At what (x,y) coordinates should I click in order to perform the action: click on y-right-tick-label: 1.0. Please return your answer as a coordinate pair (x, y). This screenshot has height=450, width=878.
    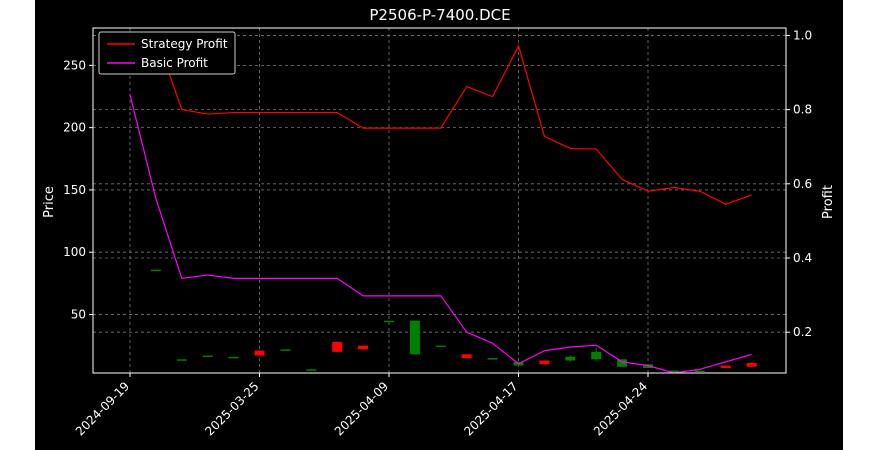
    Looking at the image, I should click on (802, 35).